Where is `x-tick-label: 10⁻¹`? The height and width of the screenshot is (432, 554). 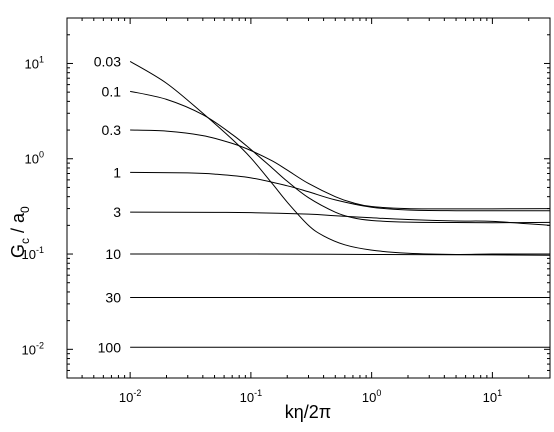 x-tick-label: 10⁻¹ is located at coordinates (251, 396).